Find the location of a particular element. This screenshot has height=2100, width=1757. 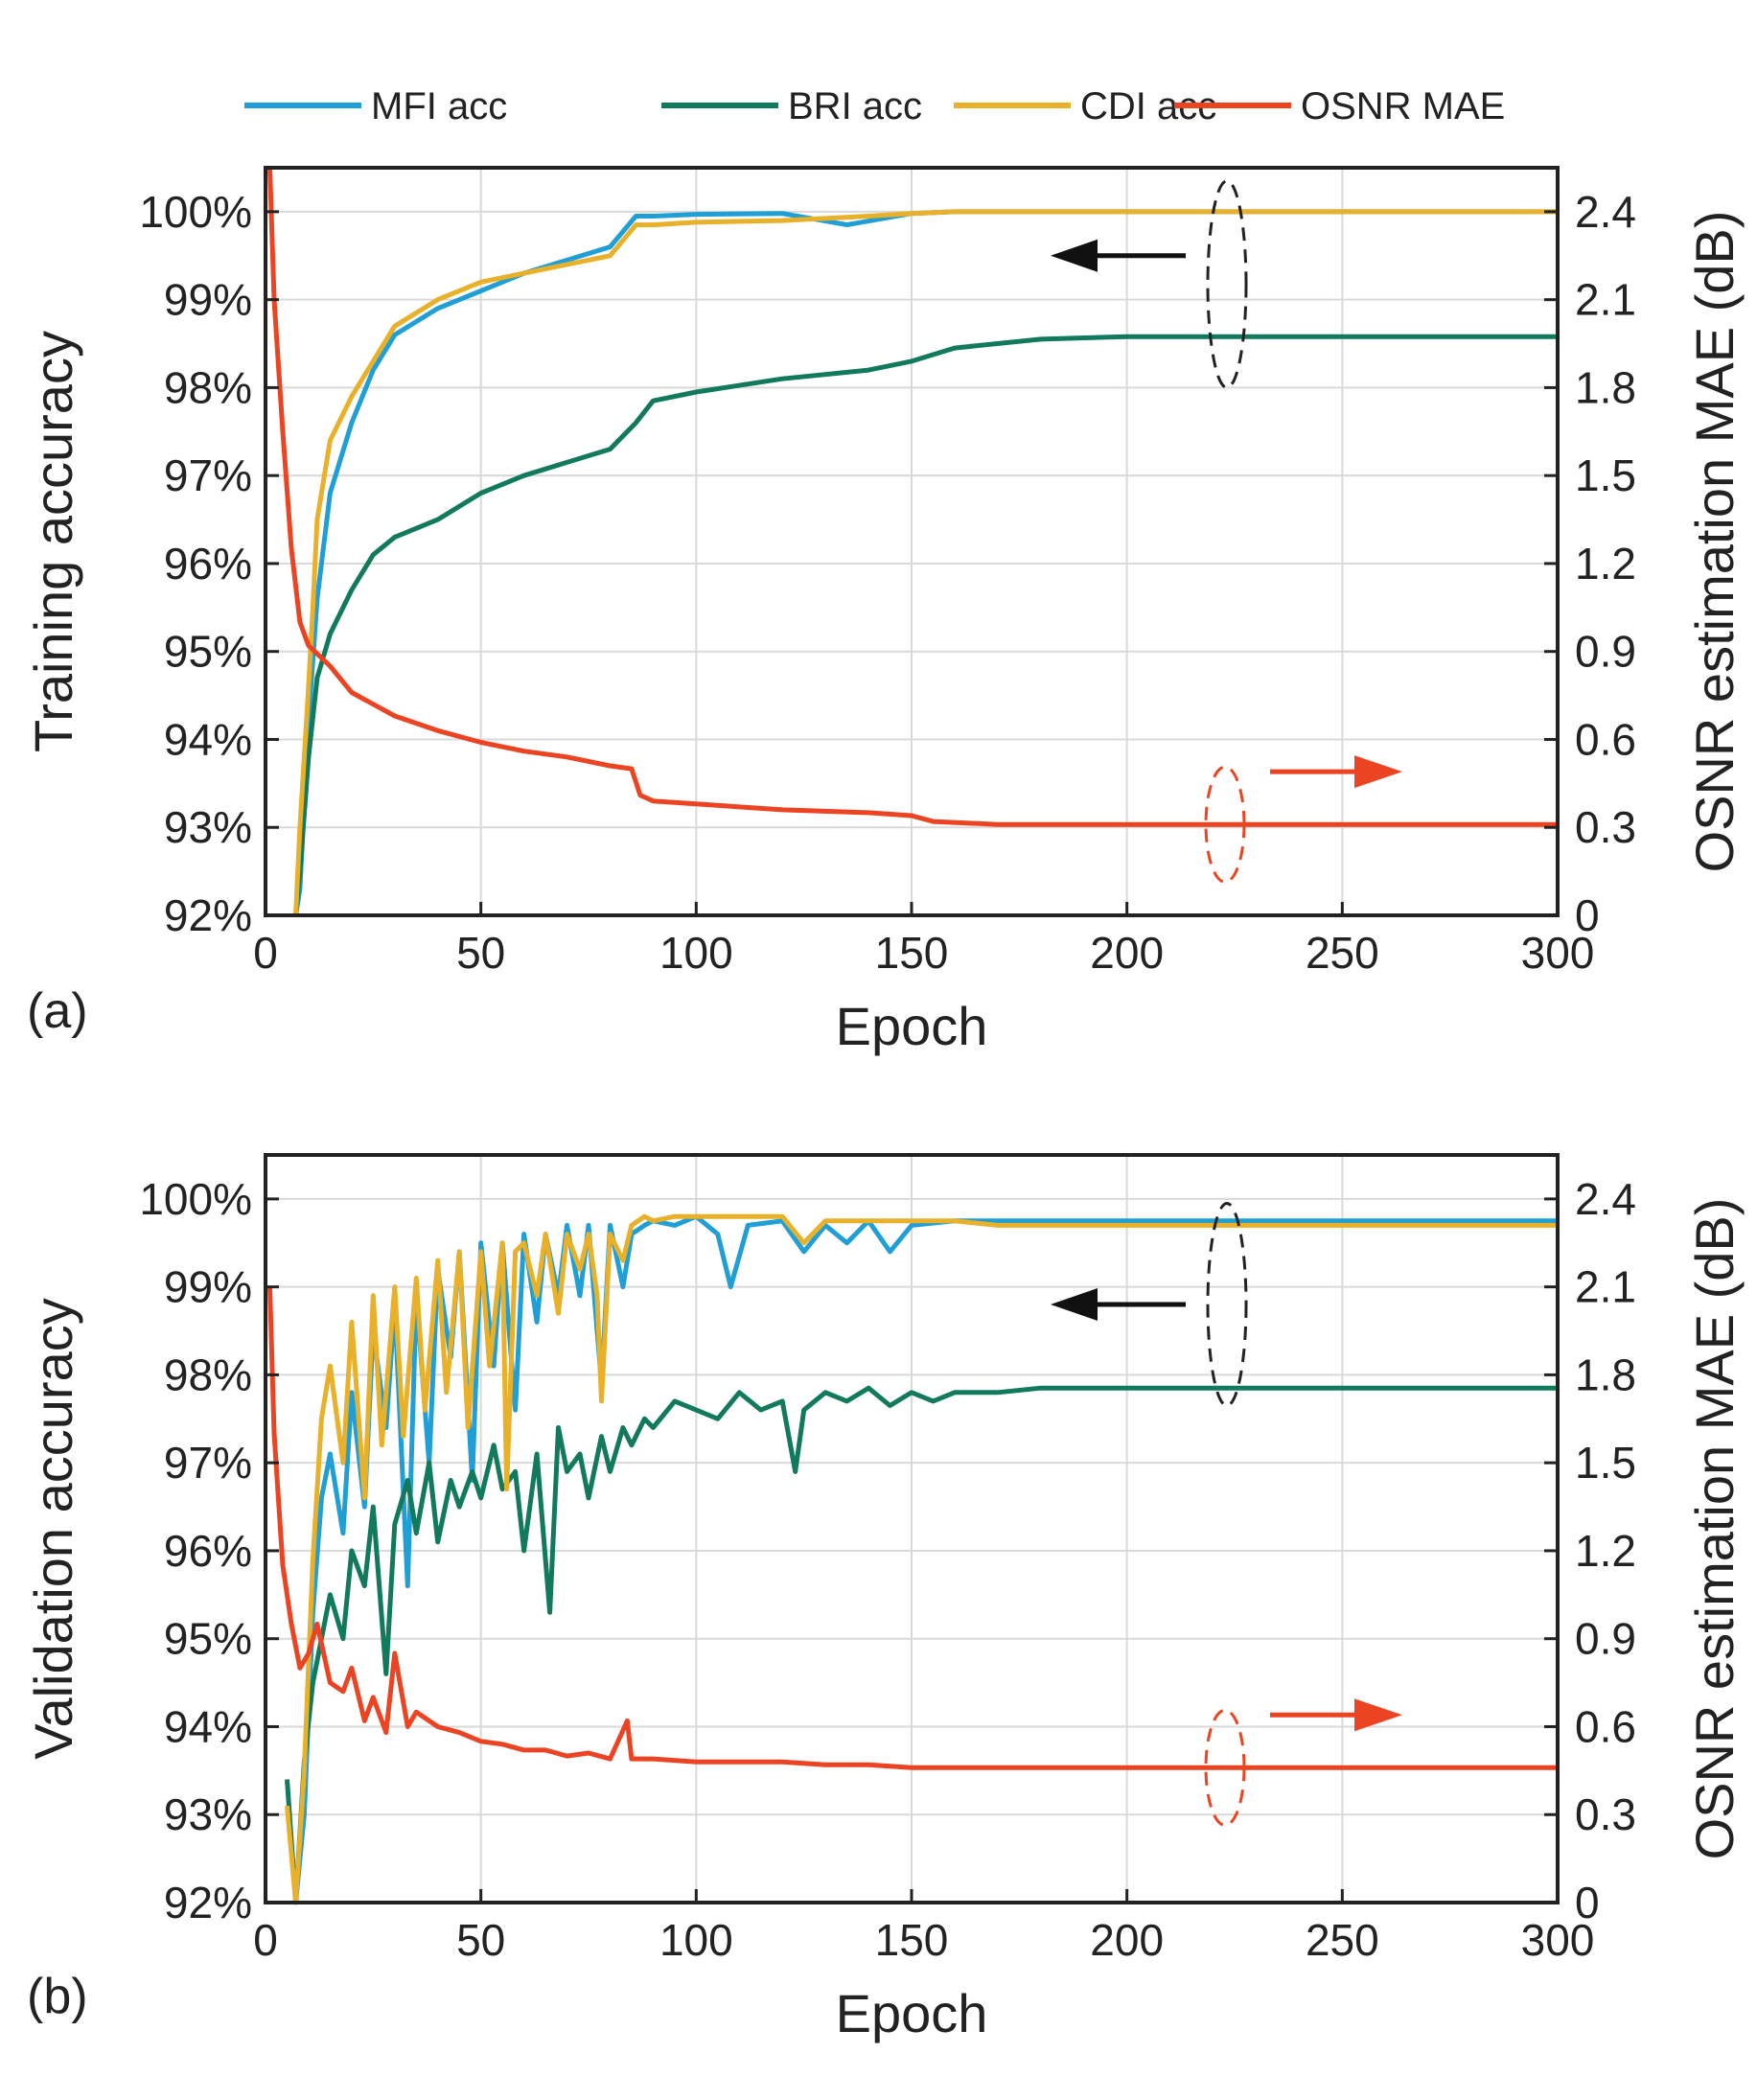

y-axis-label: Validation accuracy is located at coordinates (53, 1528).